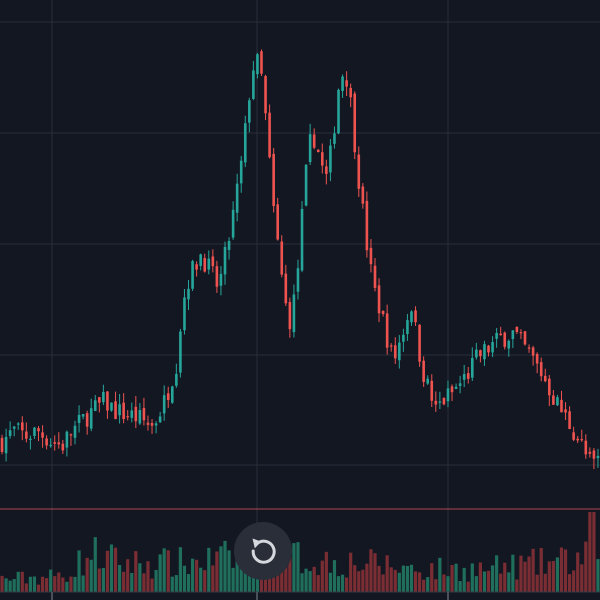 This screenshot has width=600, height=600. Describe the element at coordinates (263, 551) in the screenshot. I see `reset-chart-button` at that location.